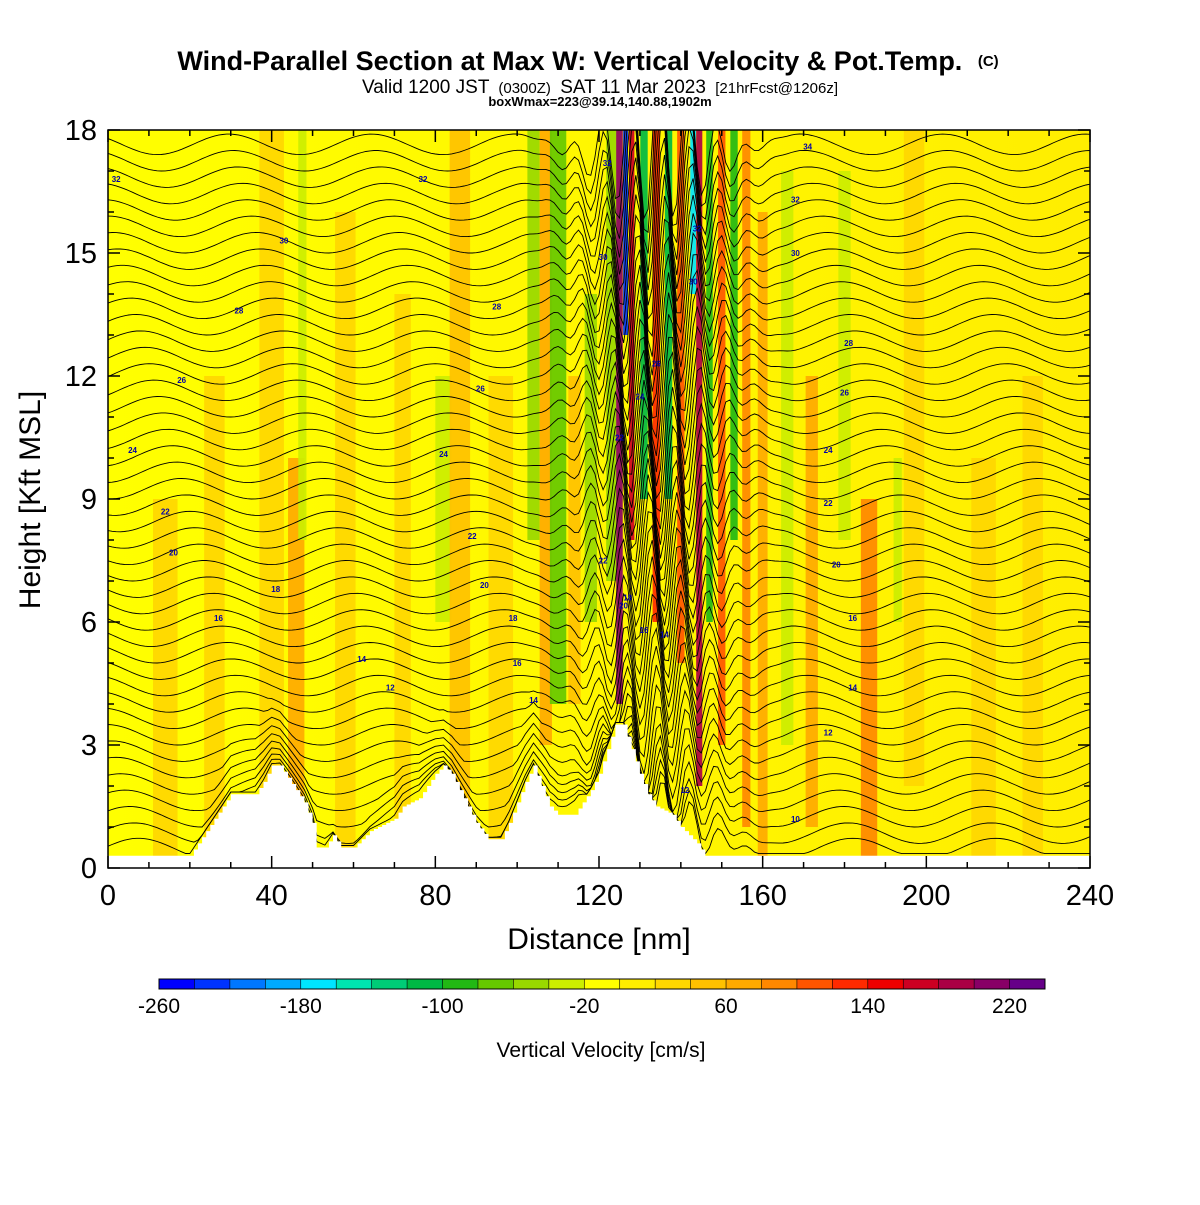 This screenshot has width=1200, height=1205. What do you see at coordinates (513, 618) in the screenshot?
I see `contour-label: 18` at bounding box center [513, 618].